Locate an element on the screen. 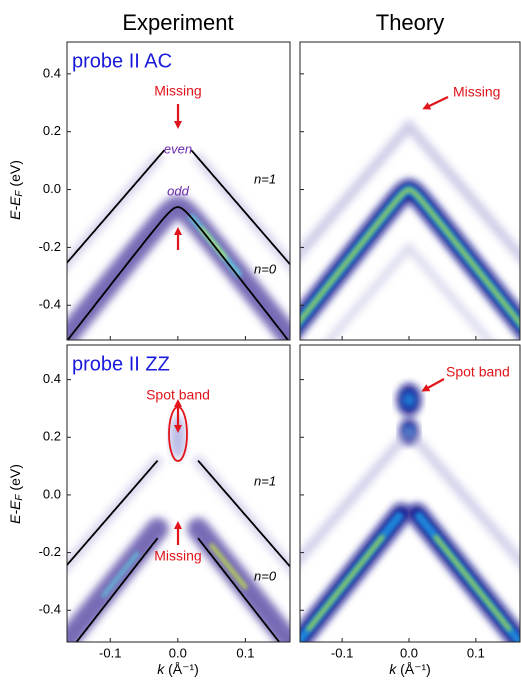 Image resolution: width=521 pixels, height=684 pixels. highlight-ellipse is located at coordinates (178, 434).